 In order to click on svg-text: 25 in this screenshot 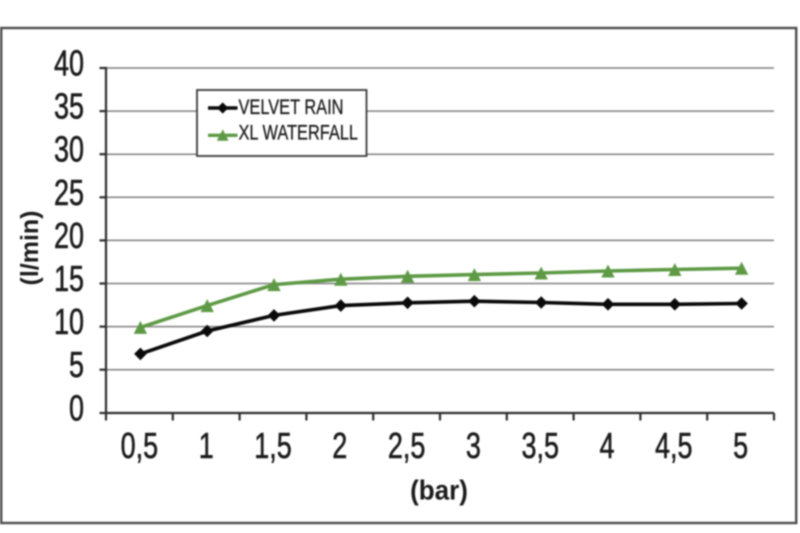, I will do `click(69, 192)`.